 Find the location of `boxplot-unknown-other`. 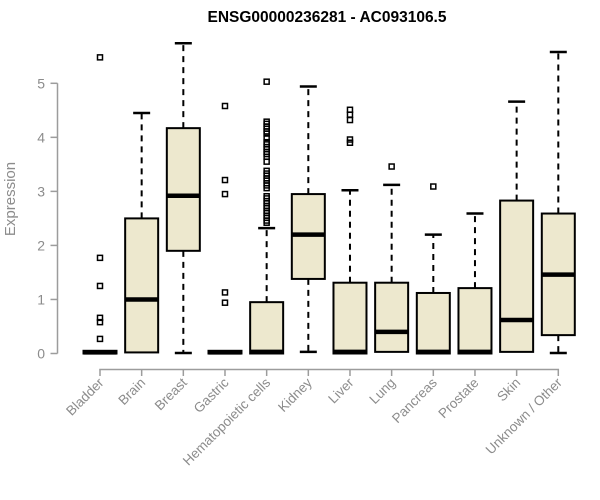

boxplot-unknown-other is located at coordinates (558, 202).